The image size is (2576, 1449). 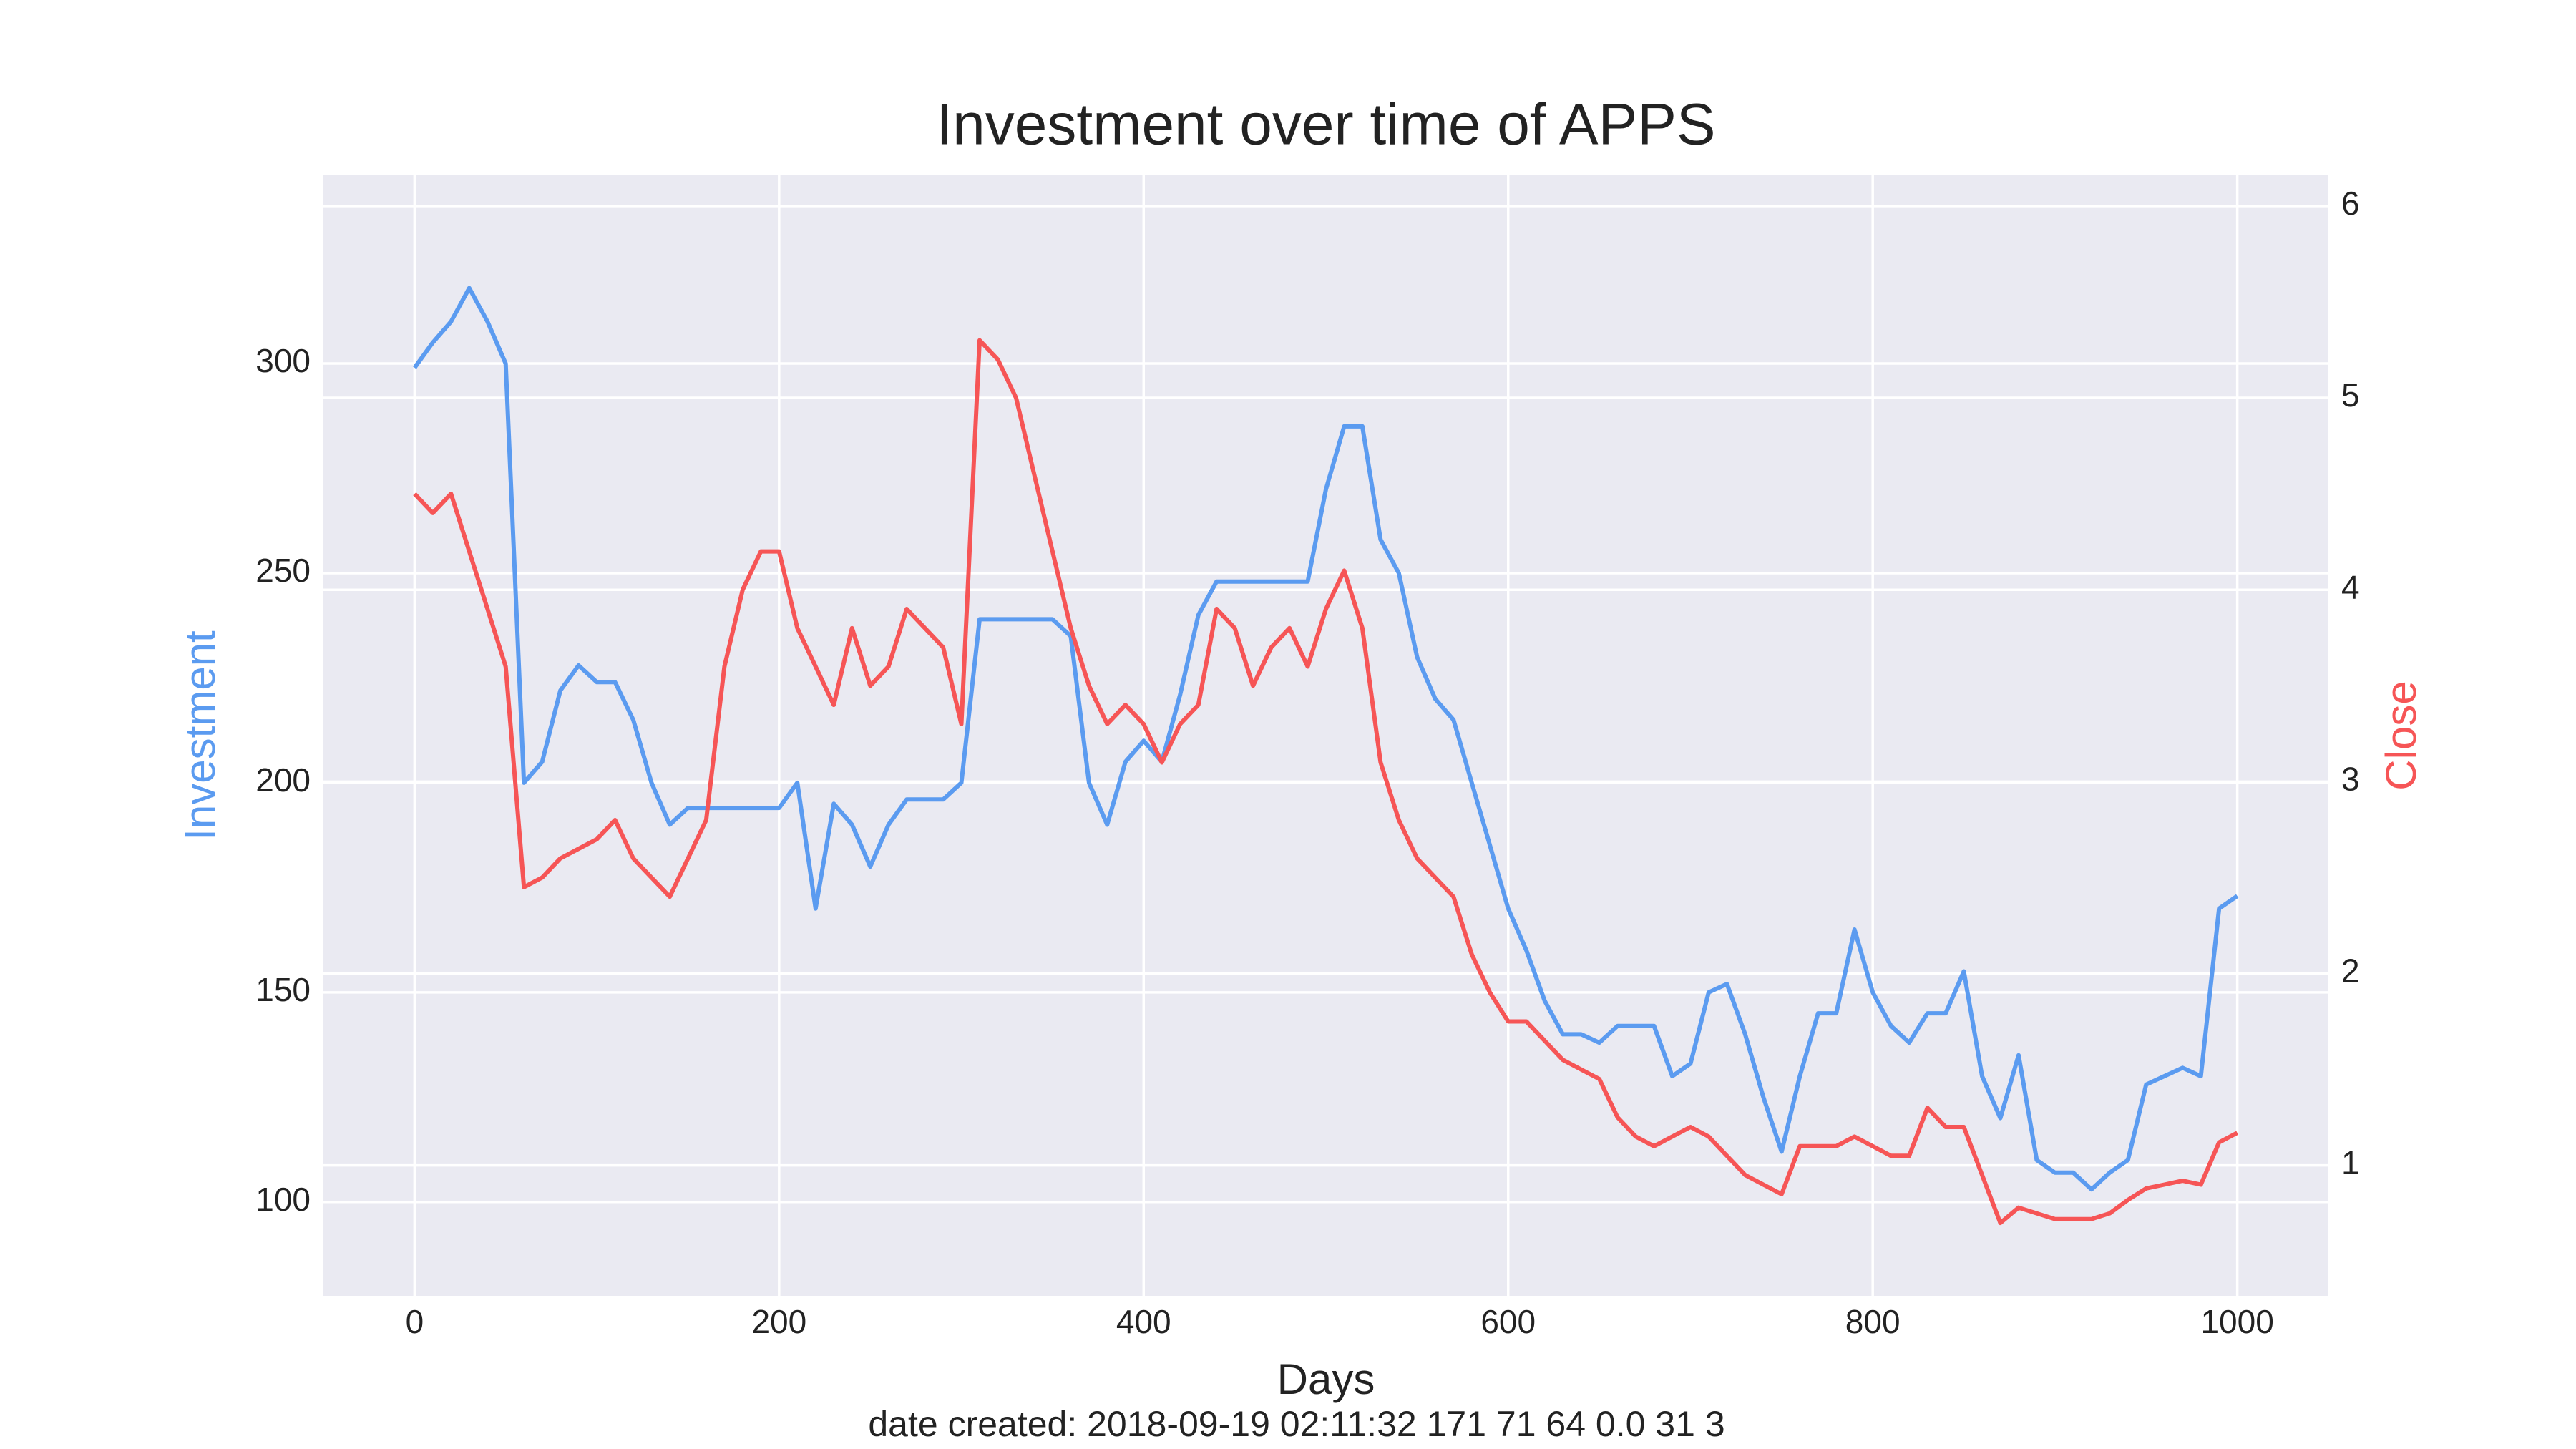 I want to click on x-tick-label: 200, so click(x=778, y=1321).